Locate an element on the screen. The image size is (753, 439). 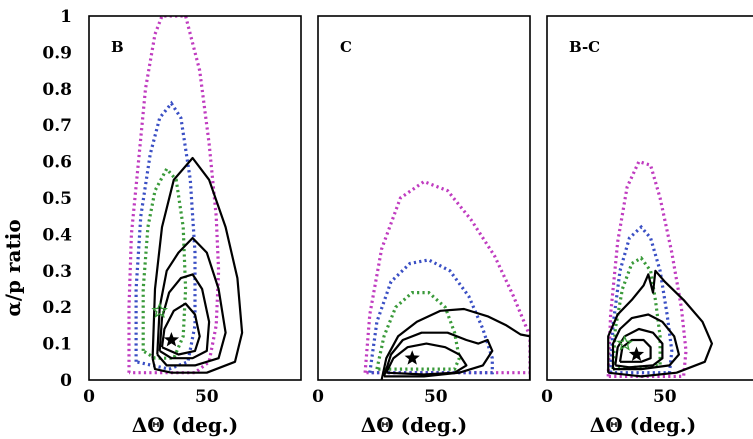
y-tick-label: 0.9 is located at coordinates (57, 53).